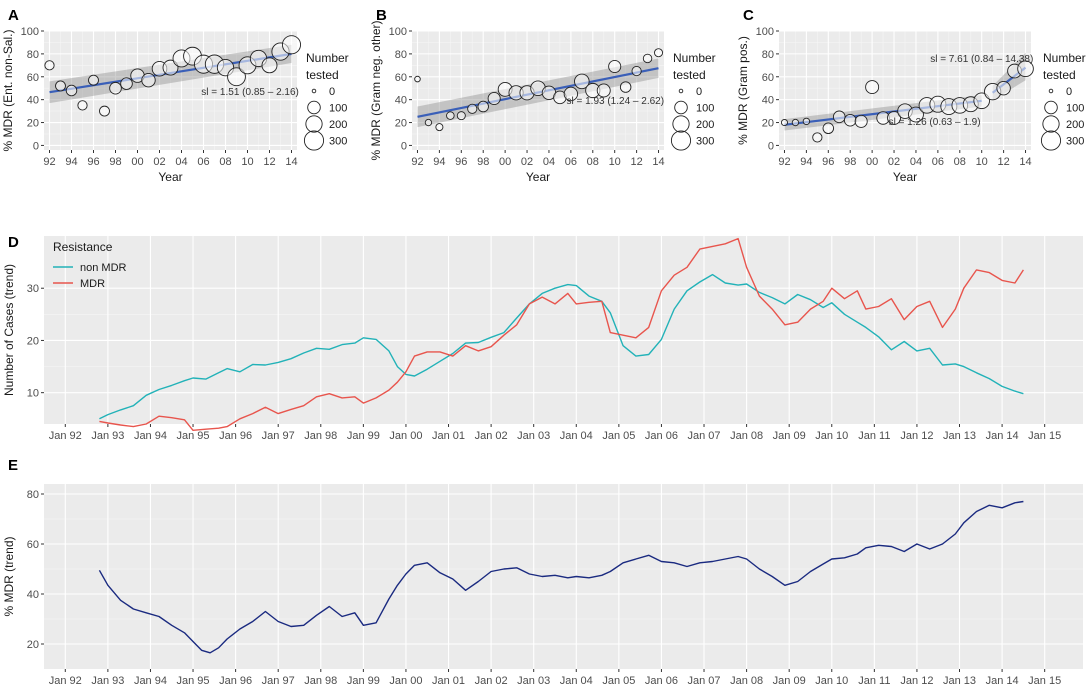 This screenshot has width=1091, height=696. I want to click on x-tick-label: Jan 95, so click(193, 436).